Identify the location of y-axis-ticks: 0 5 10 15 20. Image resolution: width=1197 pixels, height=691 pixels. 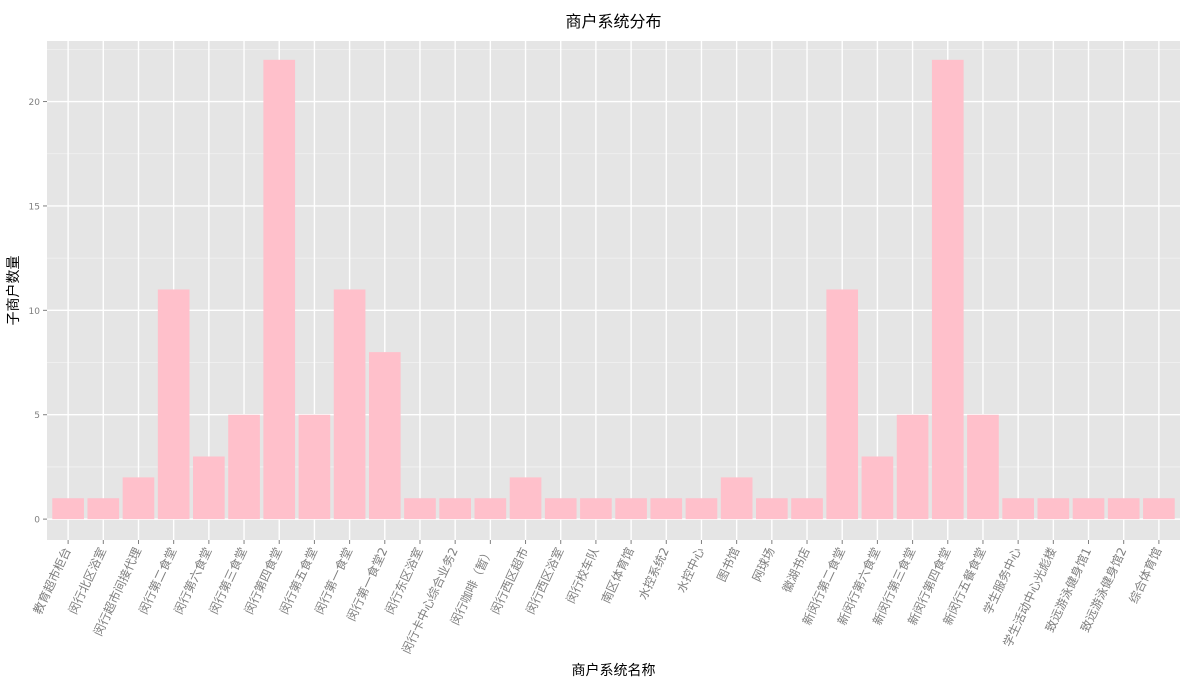
(38, 312).